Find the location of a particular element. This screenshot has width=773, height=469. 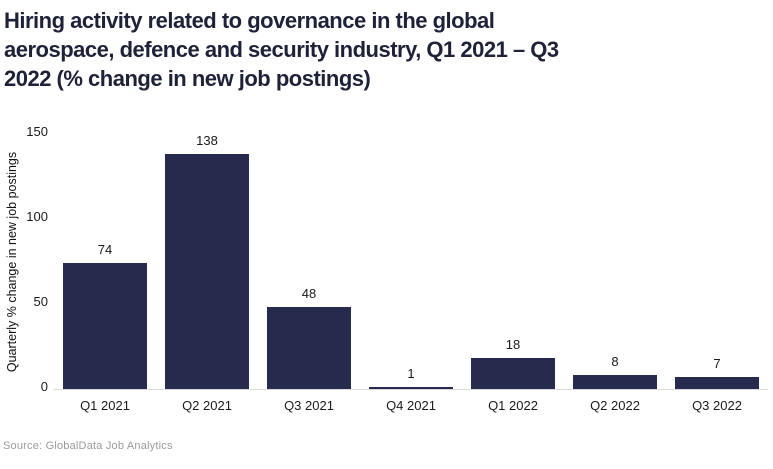

x-tick-label: Q3 2022 is located at coordinates (717, 405).